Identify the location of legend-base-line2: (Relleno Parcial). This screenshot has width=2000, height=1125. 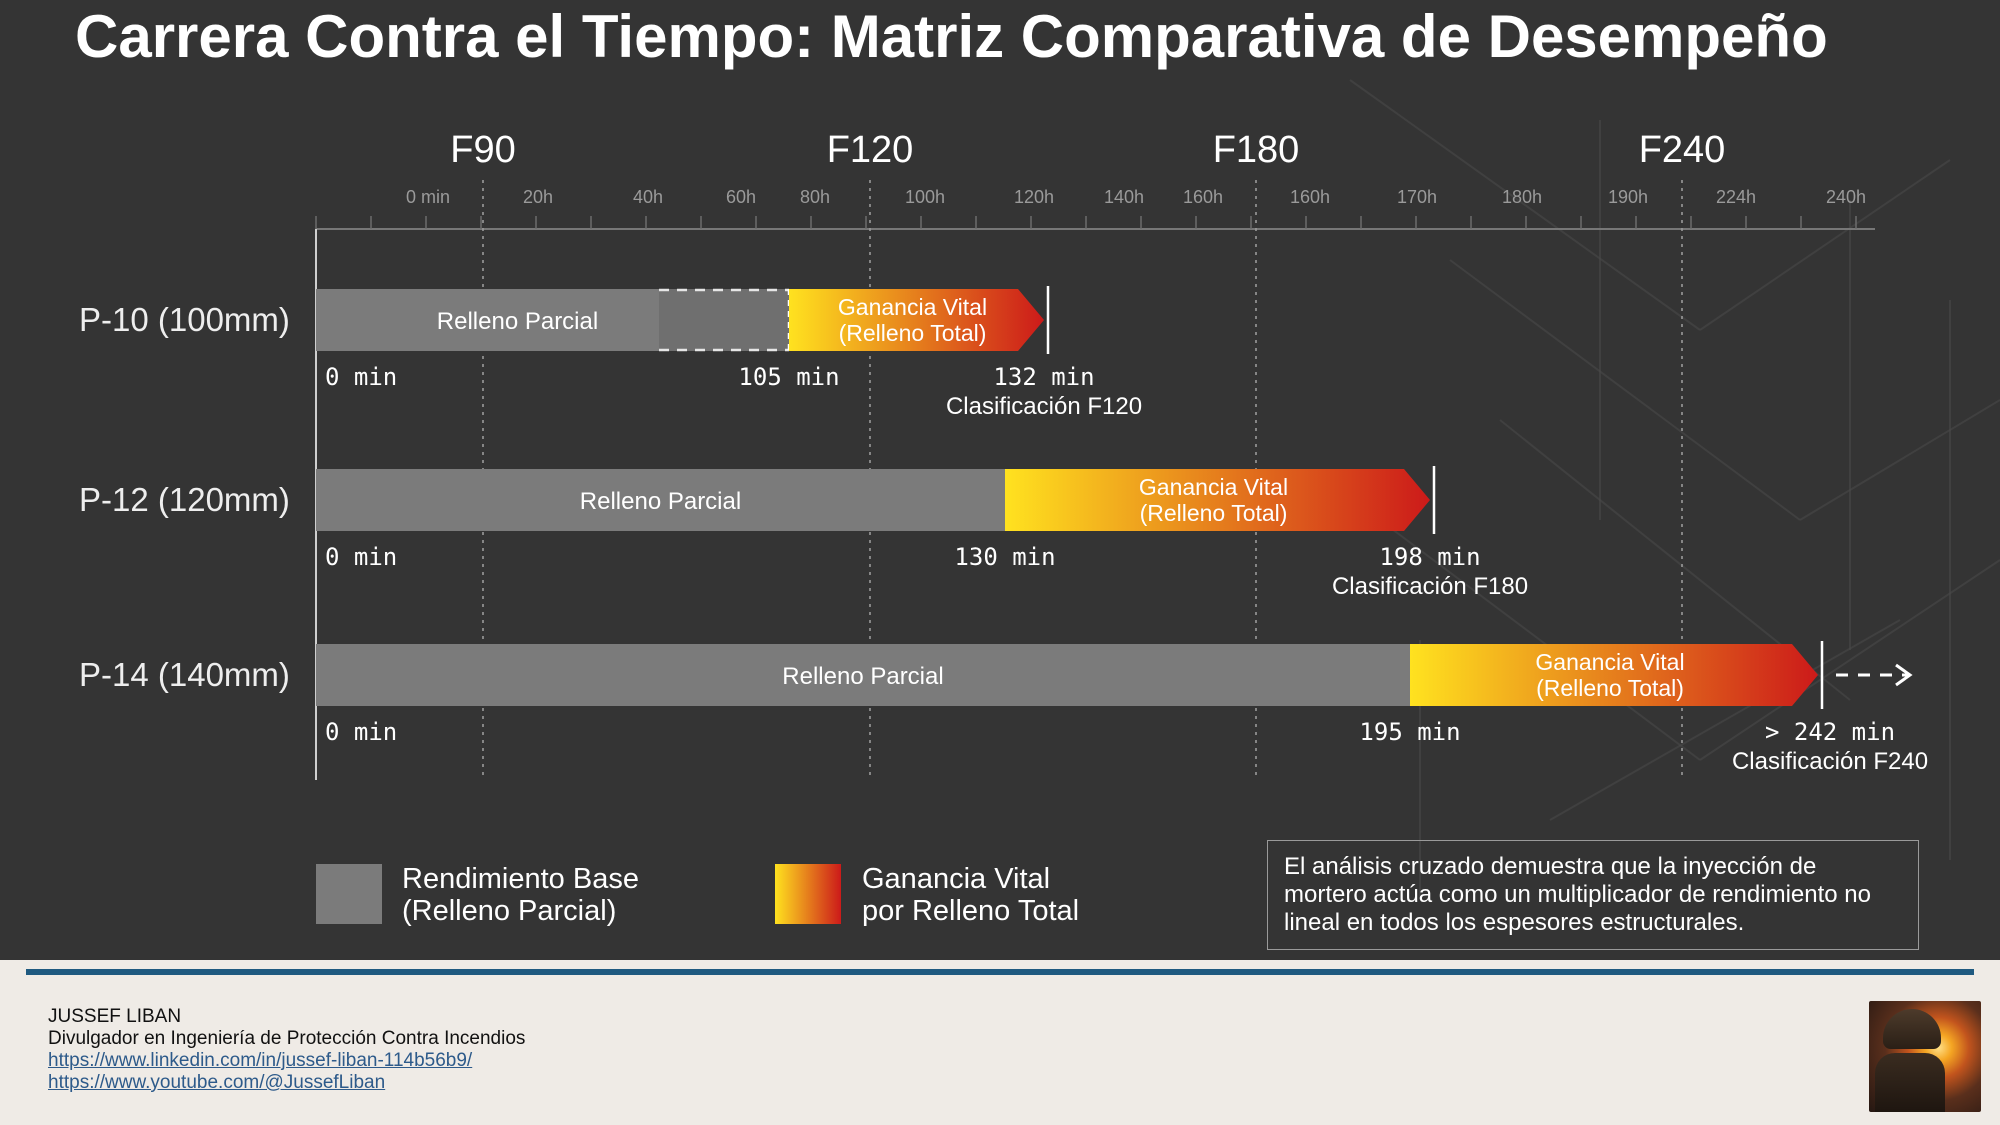
(509, 911).